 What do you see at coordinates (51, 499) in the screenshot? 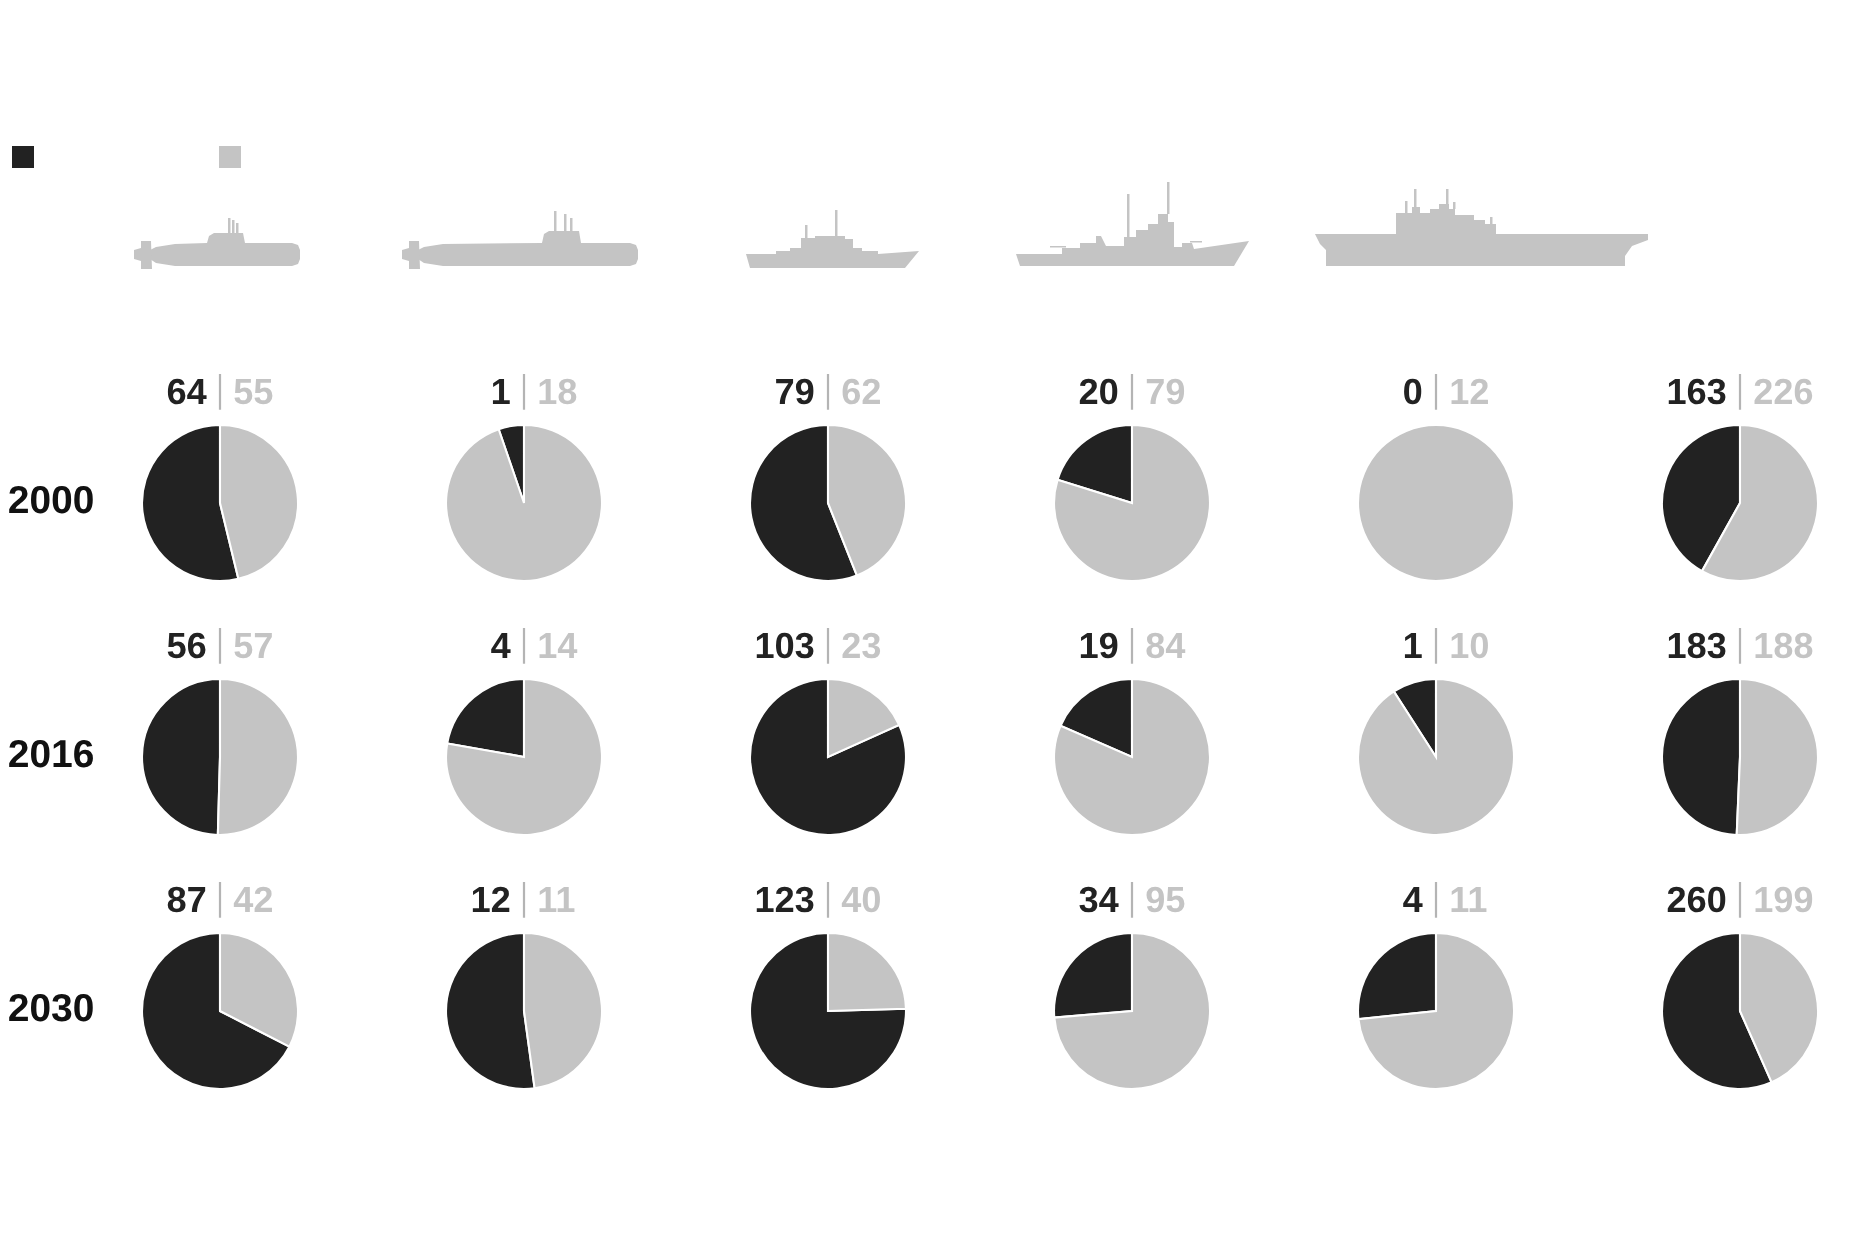
I see `text: 2000` at bounding box center [51, 499].